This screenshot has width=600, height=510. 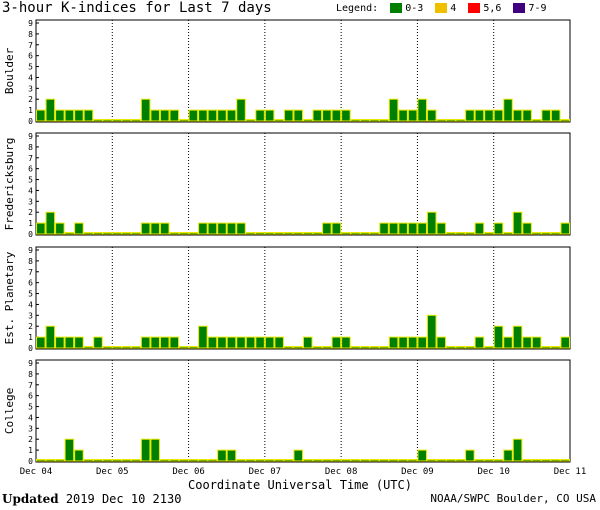 What do you see at coordinates (36, 472) in the screenshot?
I see `x-tick-label: Dec 04` at bounding box center [36, 472].